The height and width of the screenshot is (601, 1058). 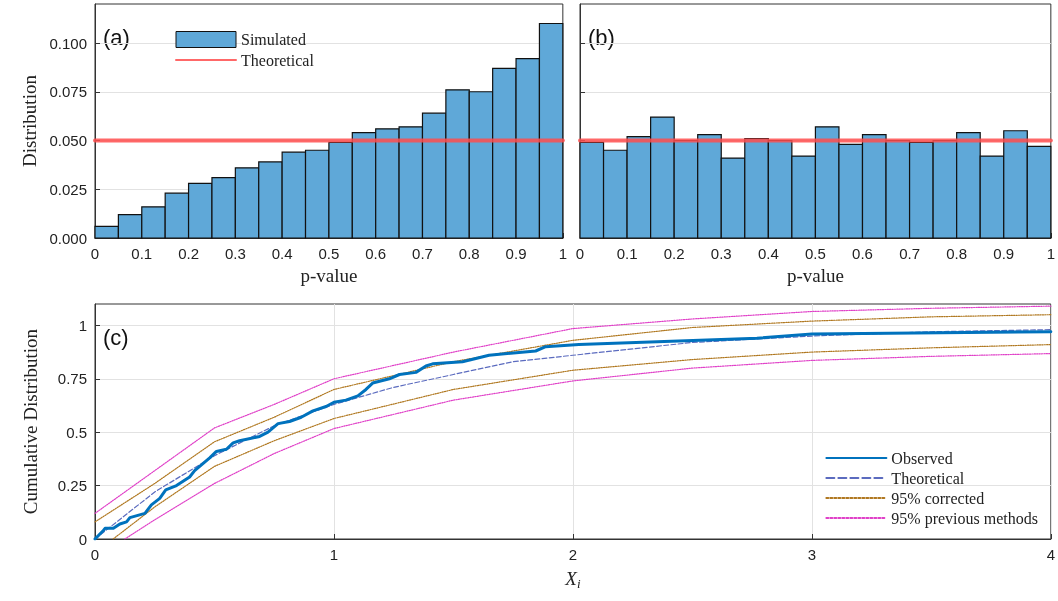 What do you see at coordinates (68, 189) in the screenshot?
I see `y-tick-label: 0.025` at bounding box center [68, 189].